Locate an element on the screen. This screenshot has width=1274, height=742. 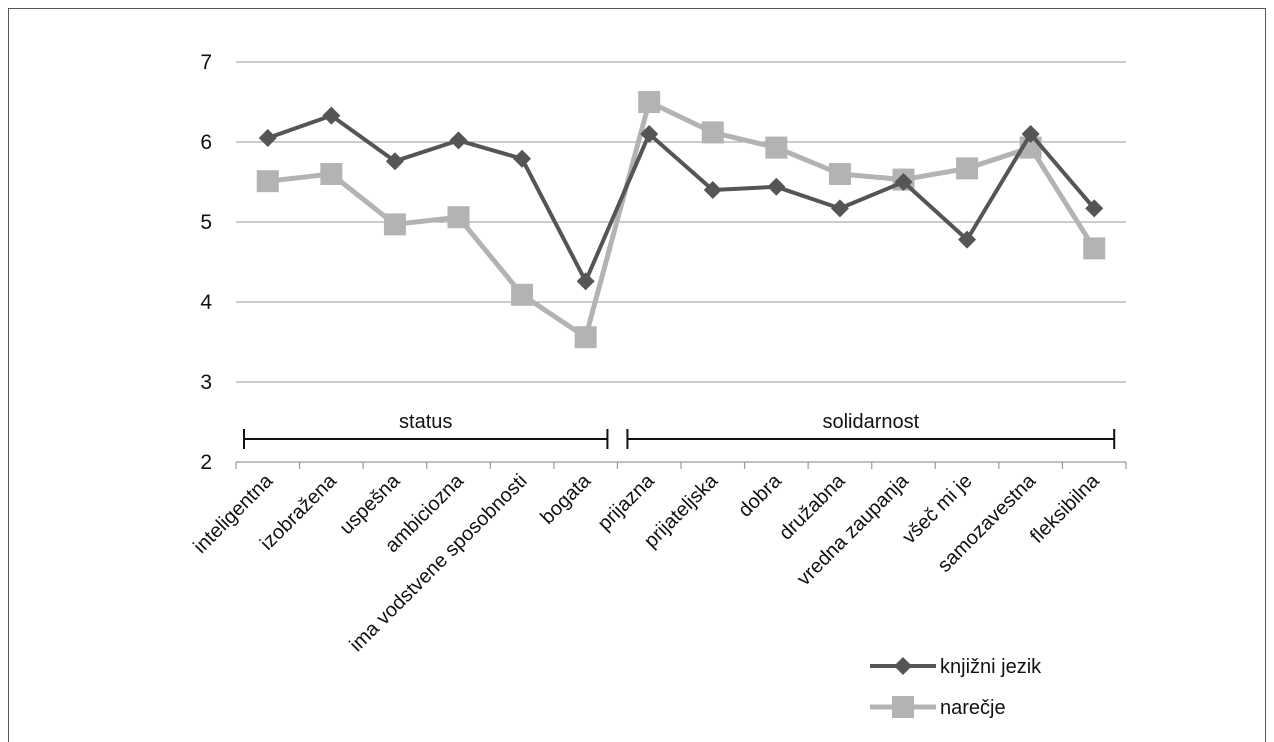
y-tick-label: 3 is located at coordinates (206, 382).